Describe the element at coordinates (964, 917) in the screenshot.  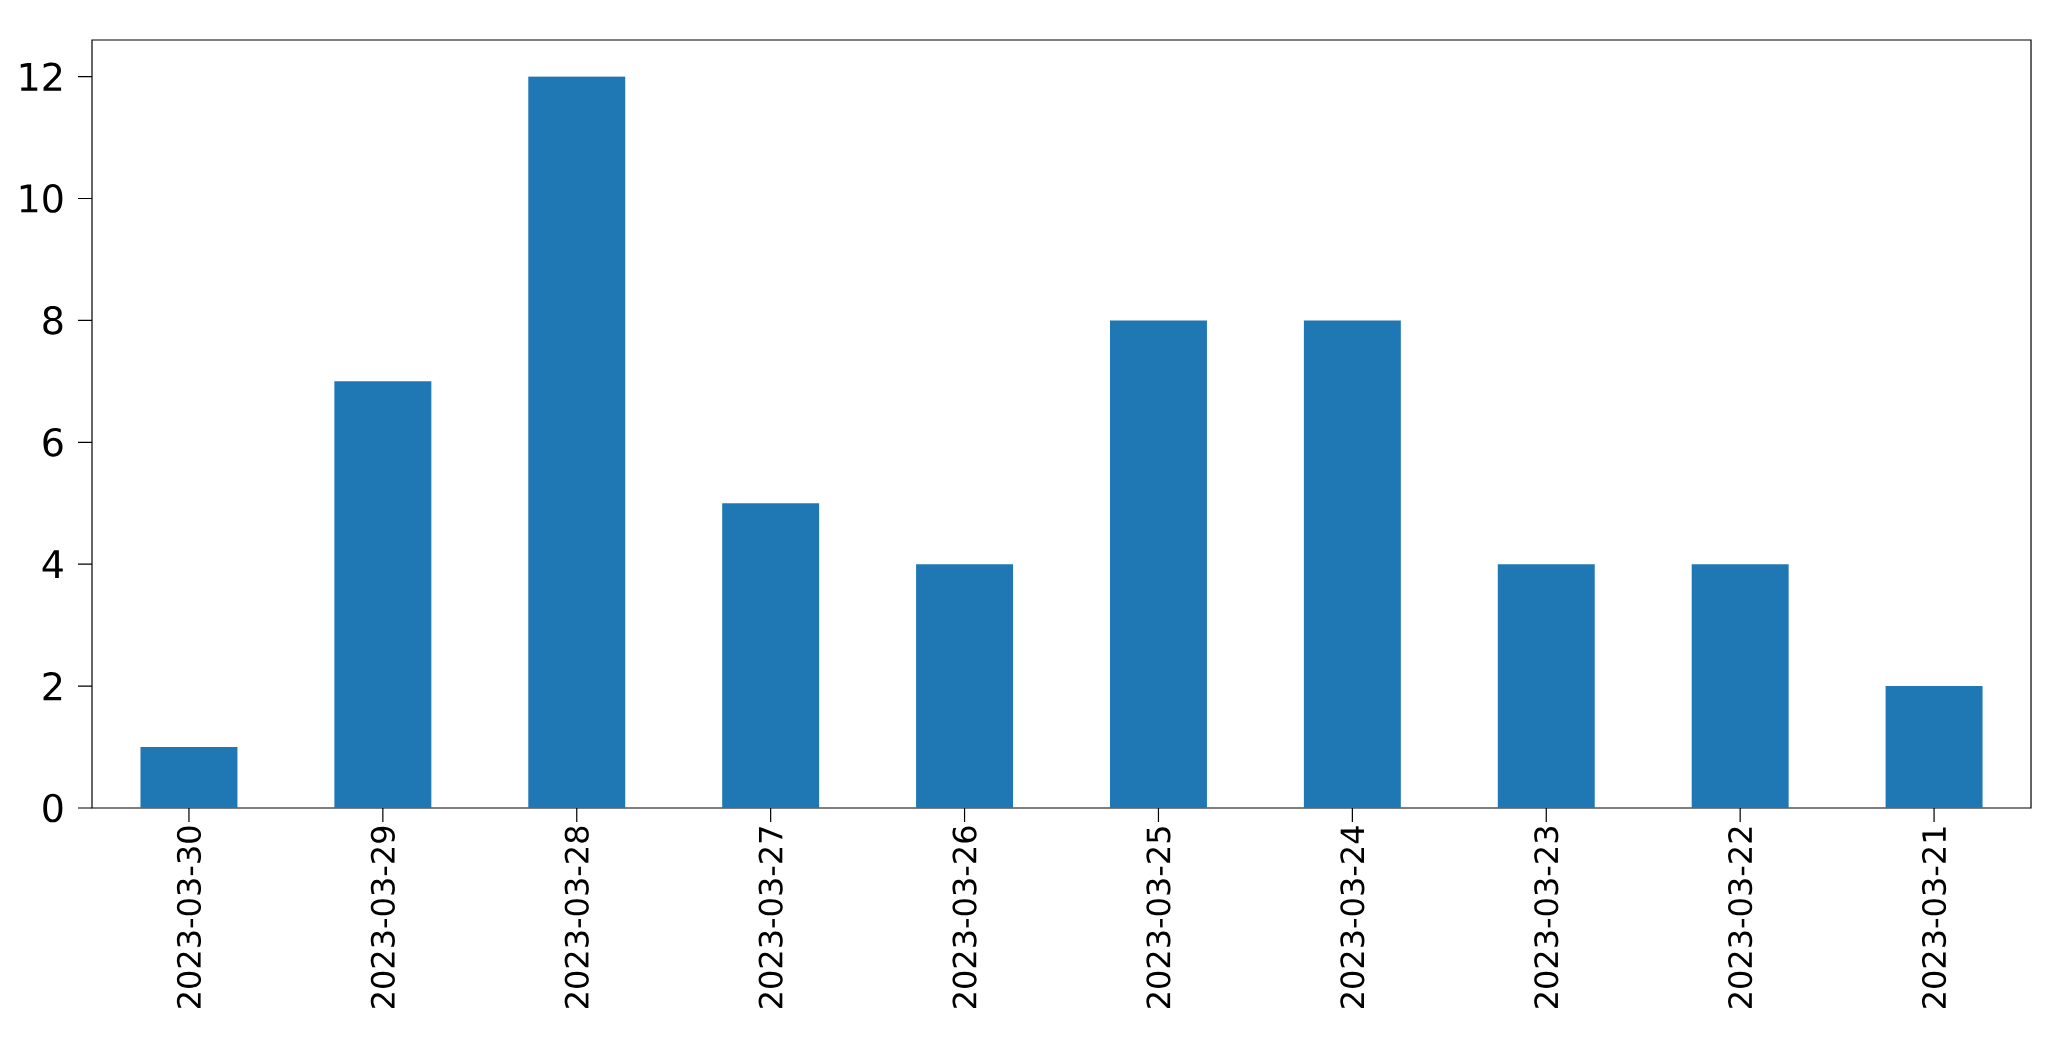
I see `x-tick-label: 2023-03-26` at that location.